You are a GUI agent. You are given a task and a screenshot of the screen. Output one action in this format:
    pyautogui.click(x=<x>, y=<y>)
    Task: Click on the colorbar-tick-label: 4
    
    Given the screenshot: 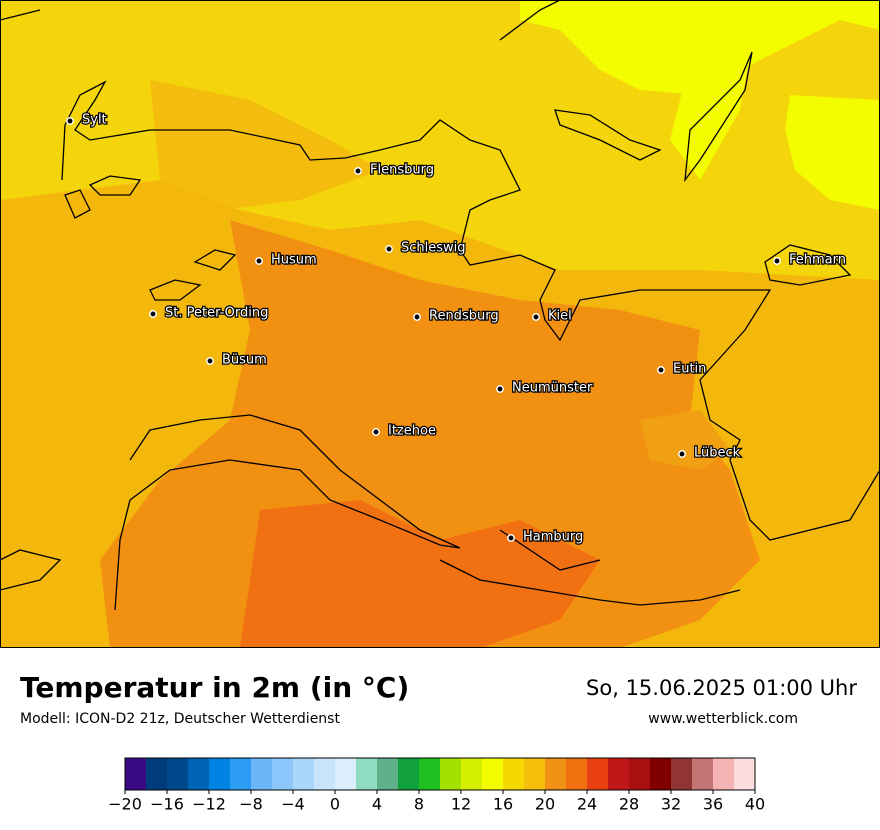 What is the action you would take?
    pyautogui.click(x=377, y=804)
    